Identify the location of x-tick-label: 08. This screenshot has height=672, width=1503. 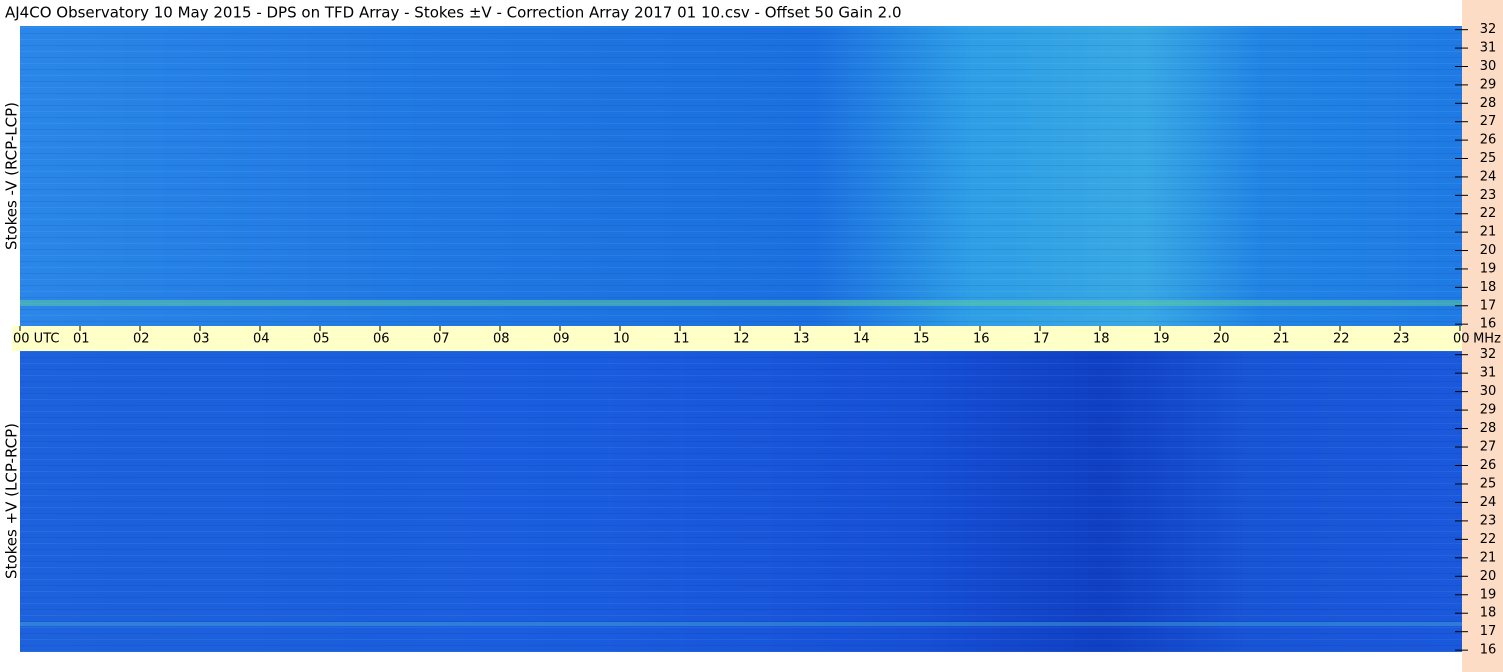
(501, 339).